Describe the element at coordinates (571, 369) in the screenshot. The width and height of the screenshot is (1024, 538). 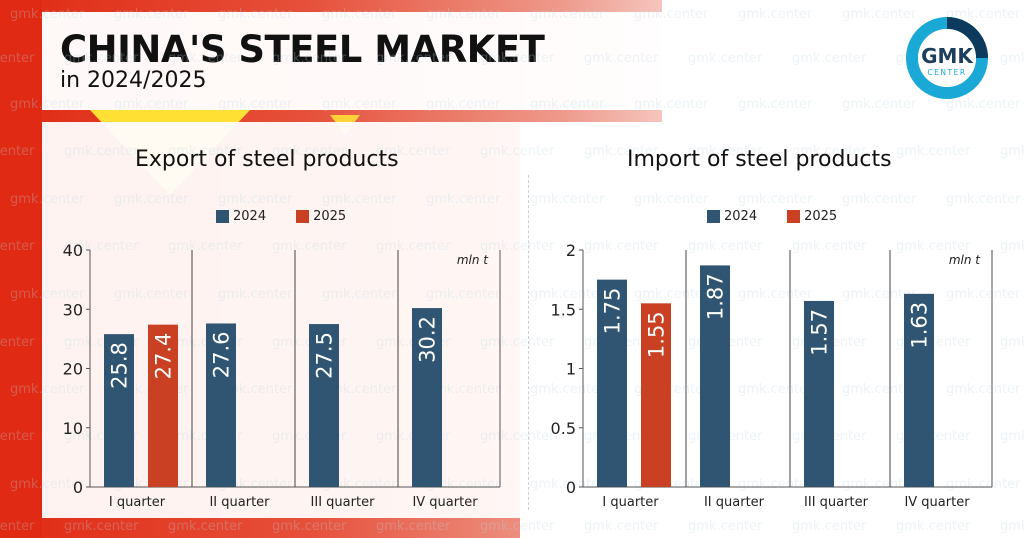
I see `y-tick-label: 1` at that location.